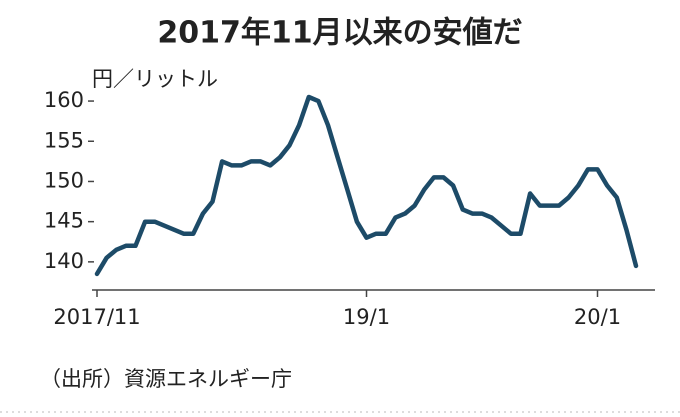 Image resolution: width=680 pixels, height=417 pixels. Describe the element at coordinates (366, 317) in the screenshot. I see `x-tick-label: 19/1` at that location.